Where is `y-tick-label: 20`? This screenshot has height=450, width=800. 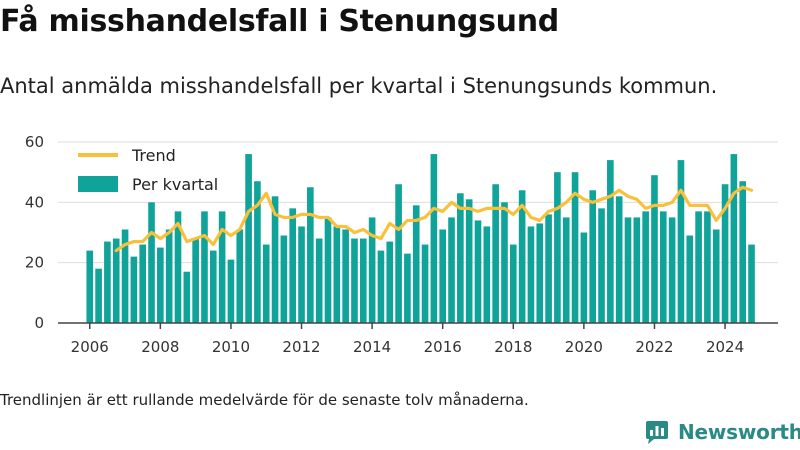 y-tick-label: 20 is located at coordinates (34, 263).